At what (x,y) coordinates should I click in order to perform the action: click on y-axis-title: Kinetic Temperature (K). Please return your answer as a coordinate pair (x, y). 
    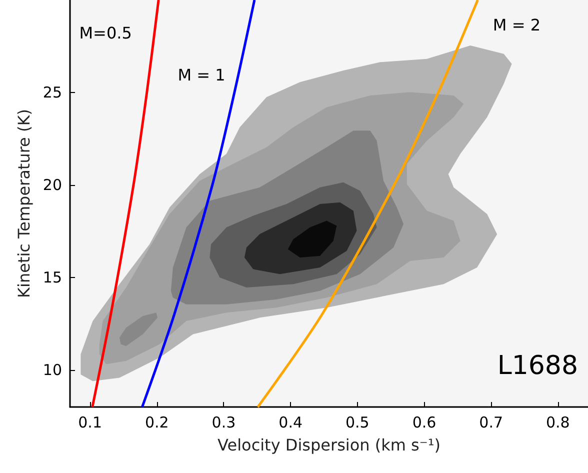
    Looking at the image, I should click on (24, 203).